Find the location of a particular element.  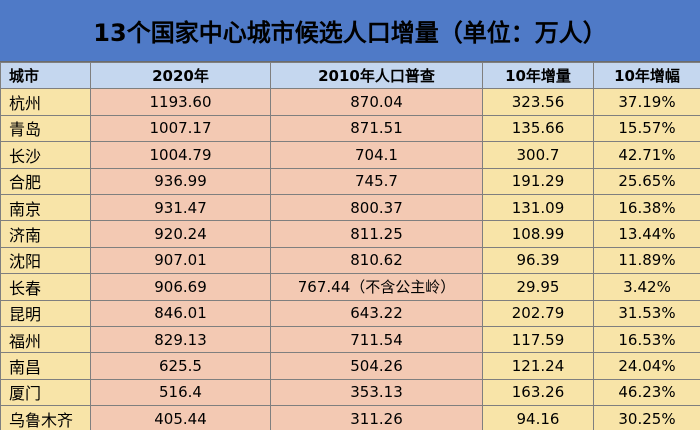

table-row: 长春 906.69 767.44（不含公主岭） 29.95 3.42% is located at coordinates (350, 287).